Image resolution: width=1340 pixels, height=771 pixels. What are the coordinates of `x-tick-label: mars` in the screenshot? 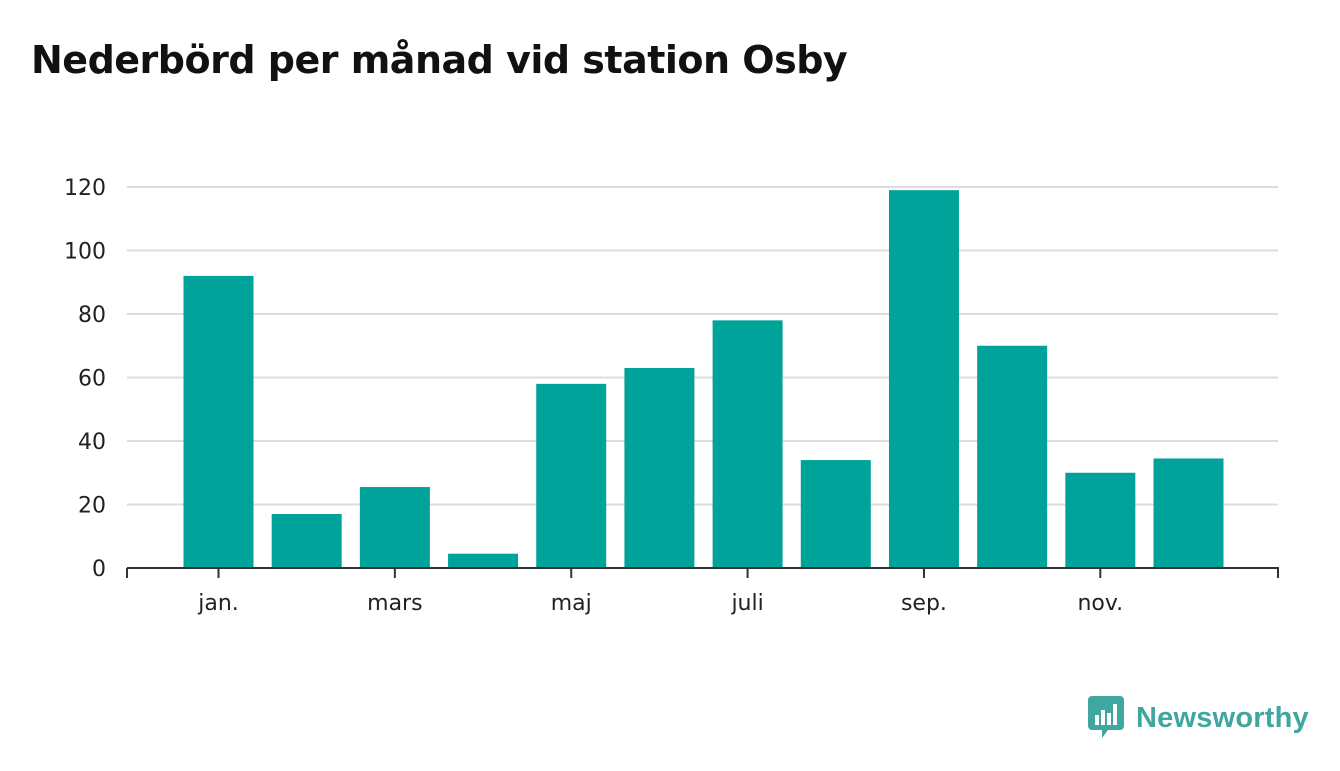 It's located at (394, 603).